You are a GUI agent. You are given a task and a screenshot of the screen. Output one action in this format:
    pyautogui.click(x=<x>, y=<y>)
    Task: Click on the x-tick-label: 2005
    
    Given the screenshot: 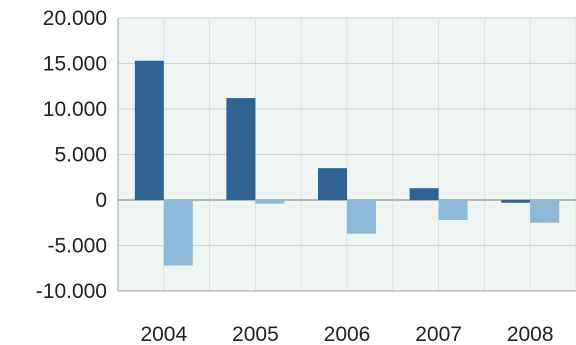 What is the action you would take?
    pyautogui.click(x=255, y=334)
    